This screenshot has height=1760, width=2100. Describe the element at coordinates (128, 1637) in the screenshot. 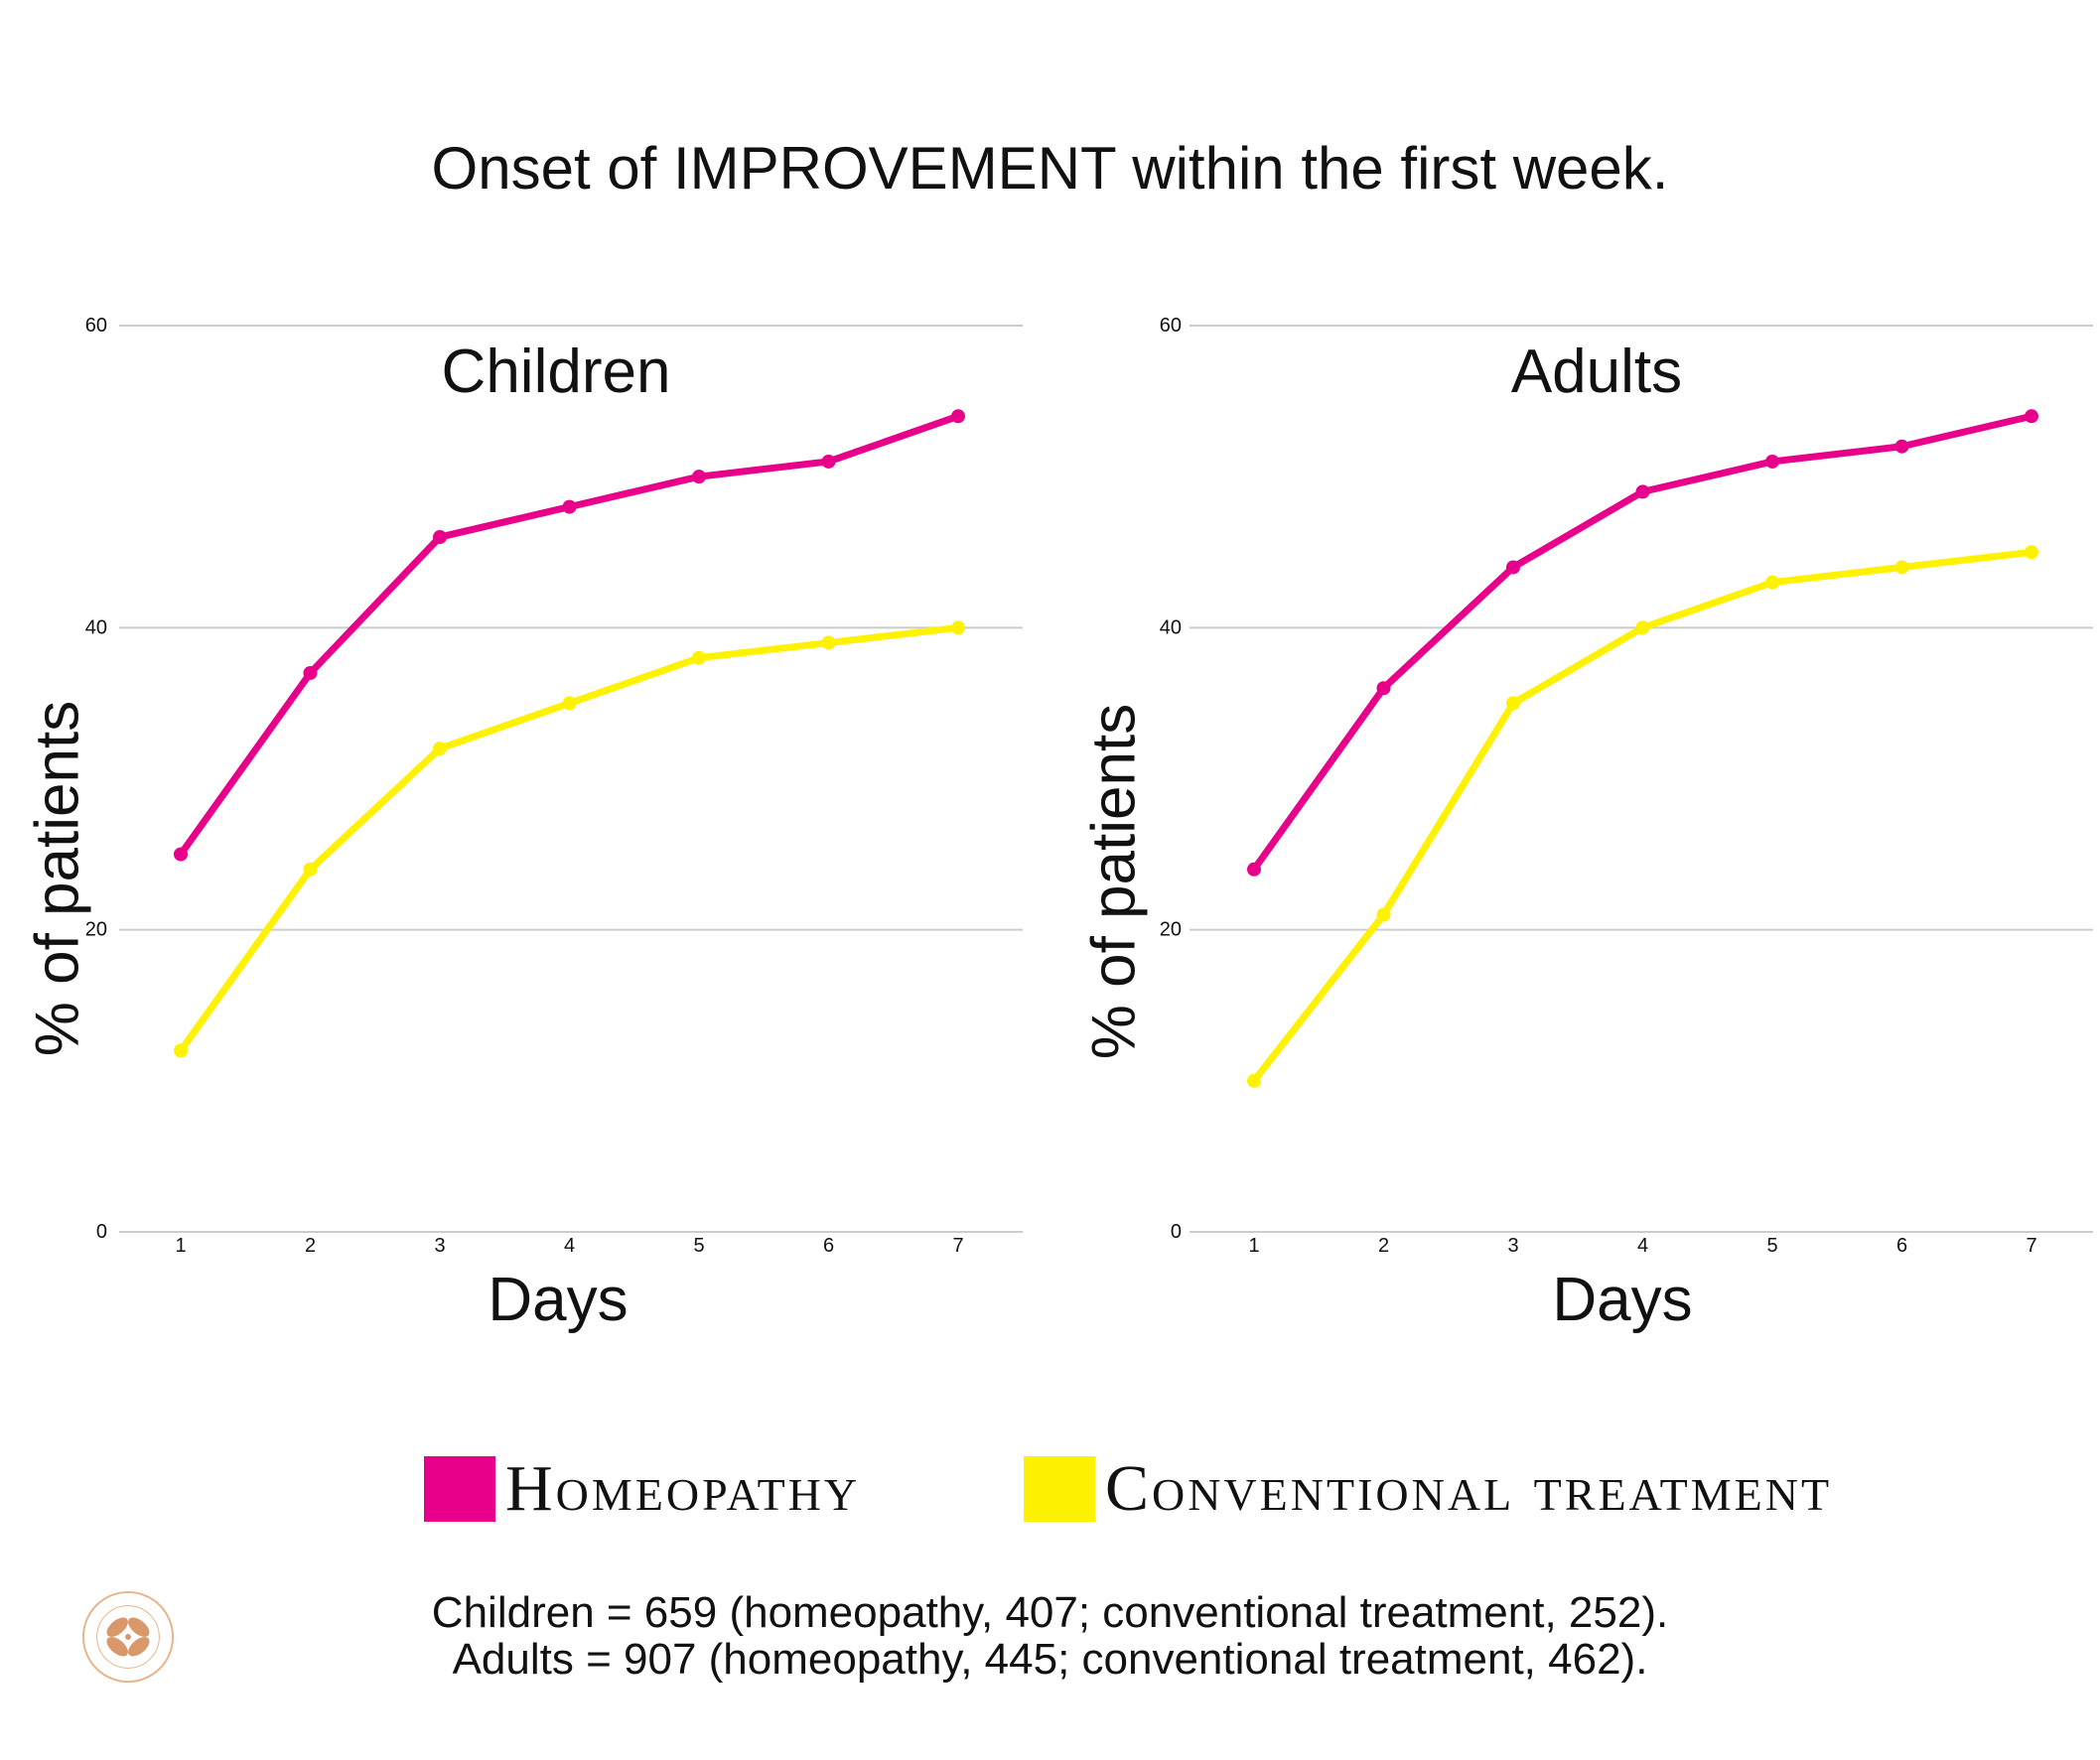

I see `brand-logo` at that location.